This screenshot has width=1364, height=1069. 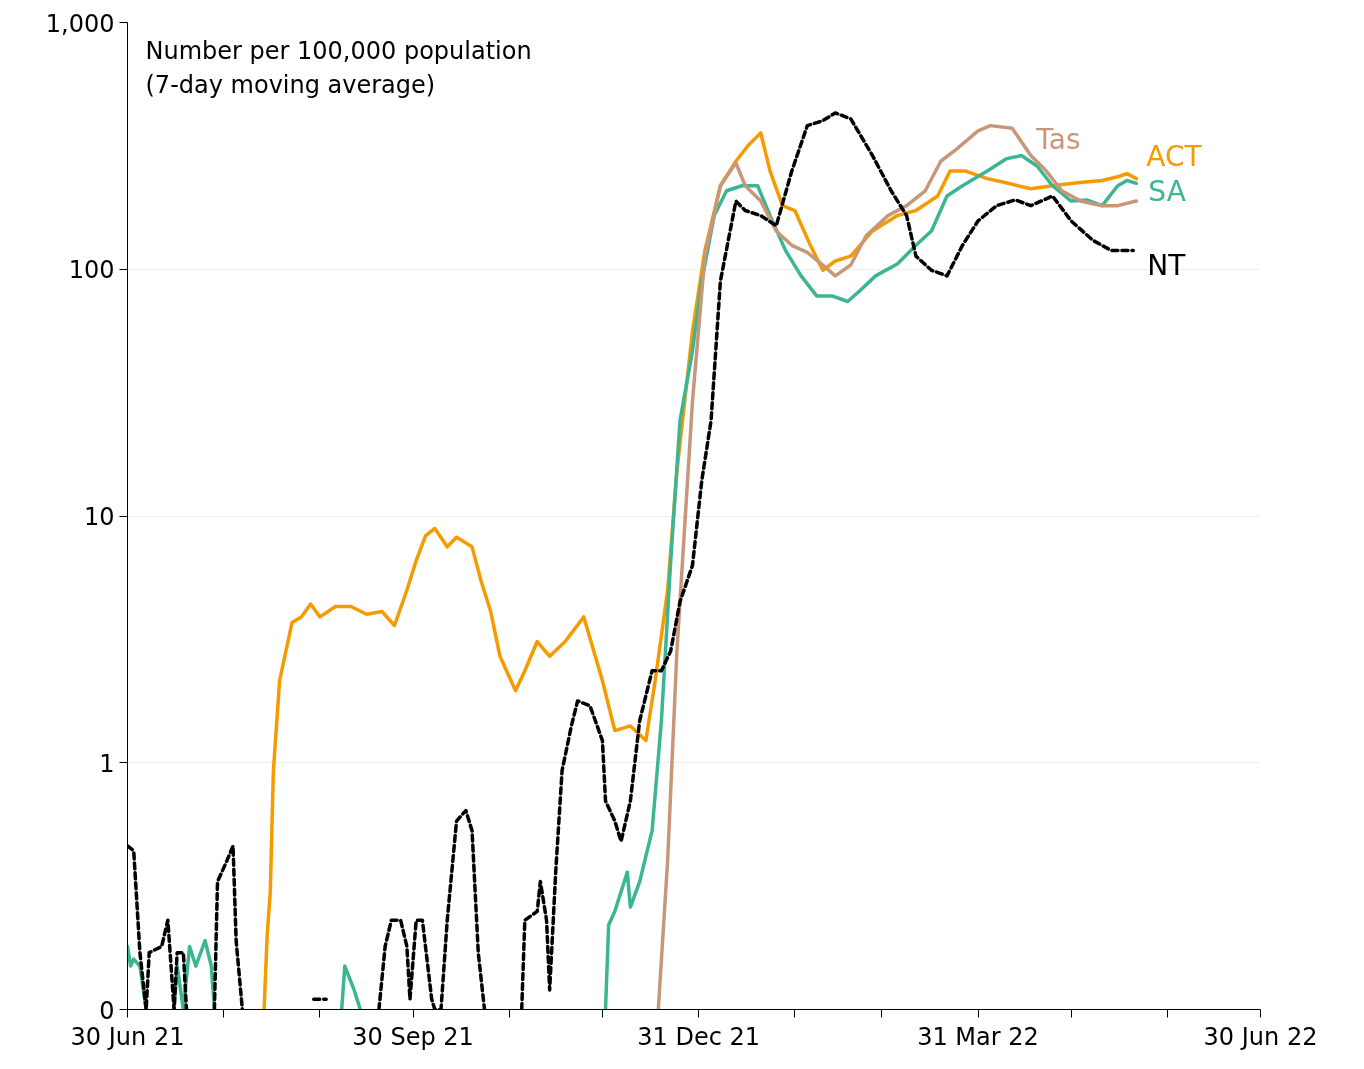 What do you see at coordinates (107, 1010) in the screenshot?
I see `y-tick-label: 0` at bounding box center [107, 1010].